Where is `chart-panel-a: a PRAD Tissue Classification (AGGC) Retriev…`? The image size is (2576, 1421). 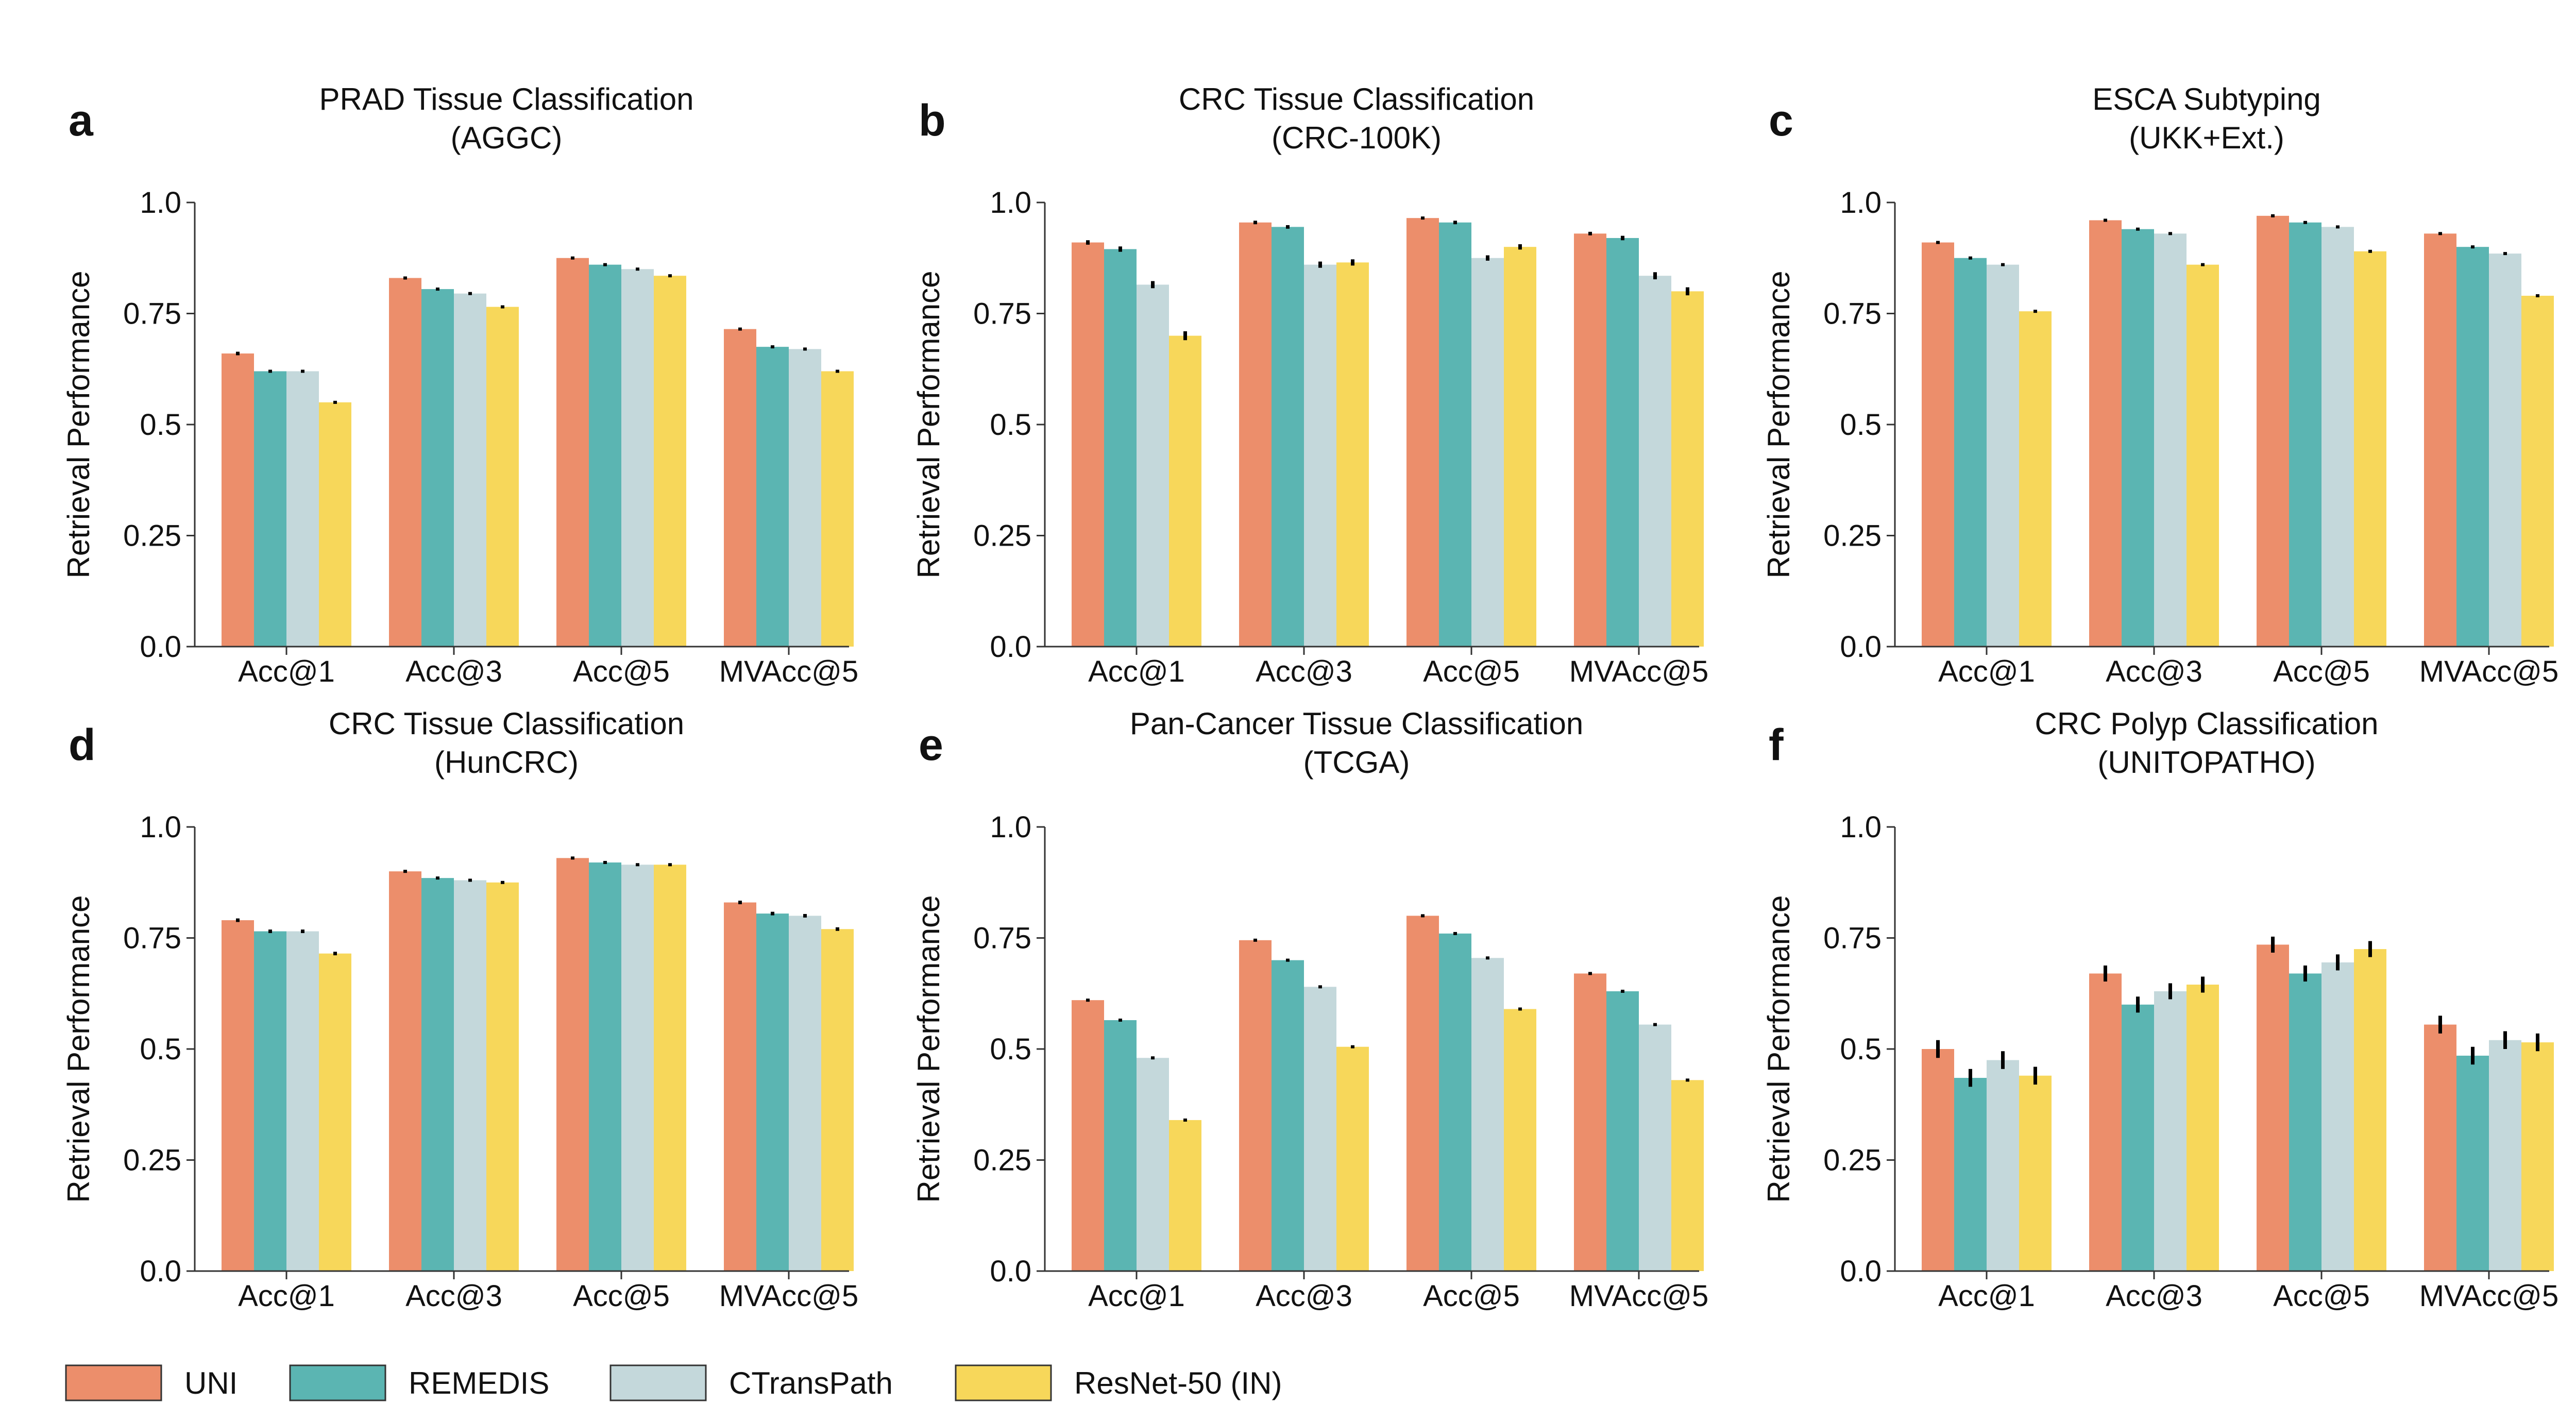
chart-panel-a: a PRAD Tissue Classification (AGGC) Retriev… is located at coordinates (459, 385).